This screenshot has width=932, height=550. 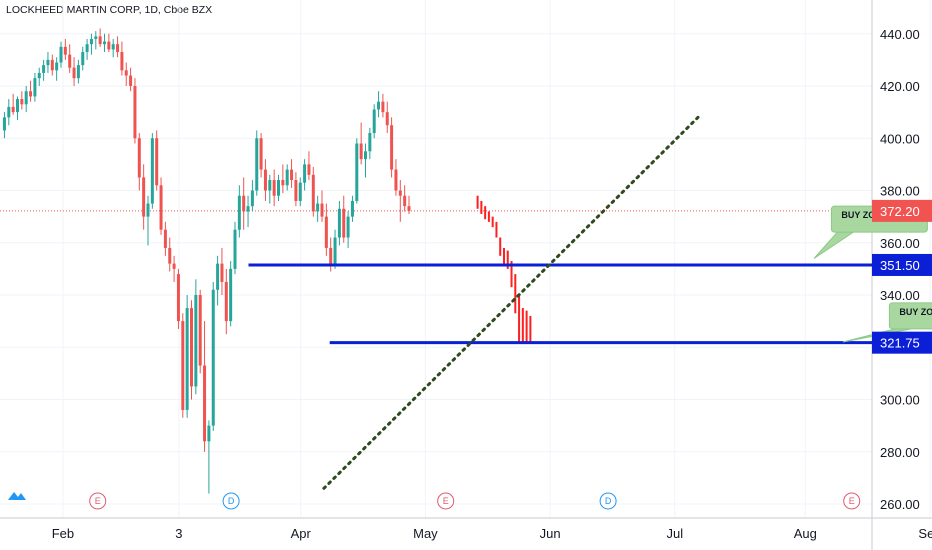 I want to click on time-tick-label: Sep, so click(x=925, y=533).